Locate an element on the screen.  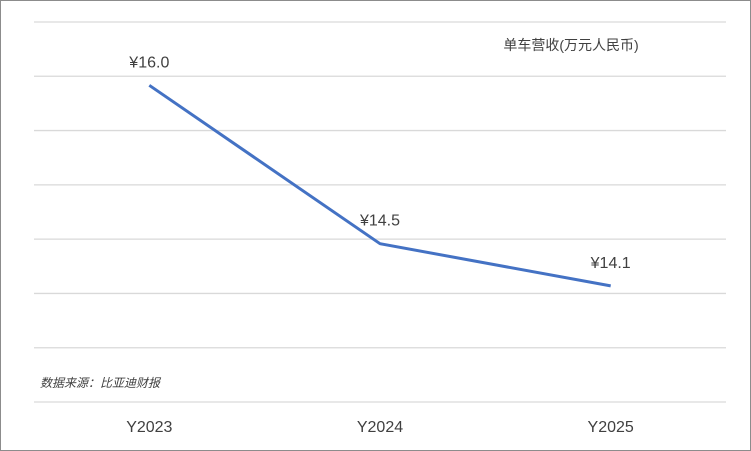
data-label: ¥14.5 is located at coordinates (379, 221).